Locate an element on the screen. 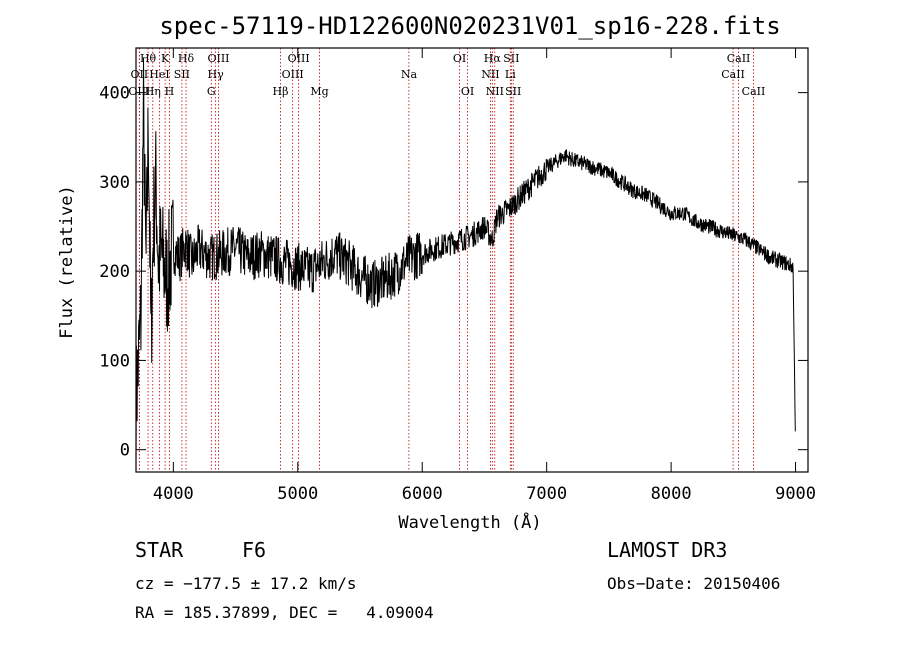  observation-date: Obs−Date: 20150406 is located at coordinates (694, 583).